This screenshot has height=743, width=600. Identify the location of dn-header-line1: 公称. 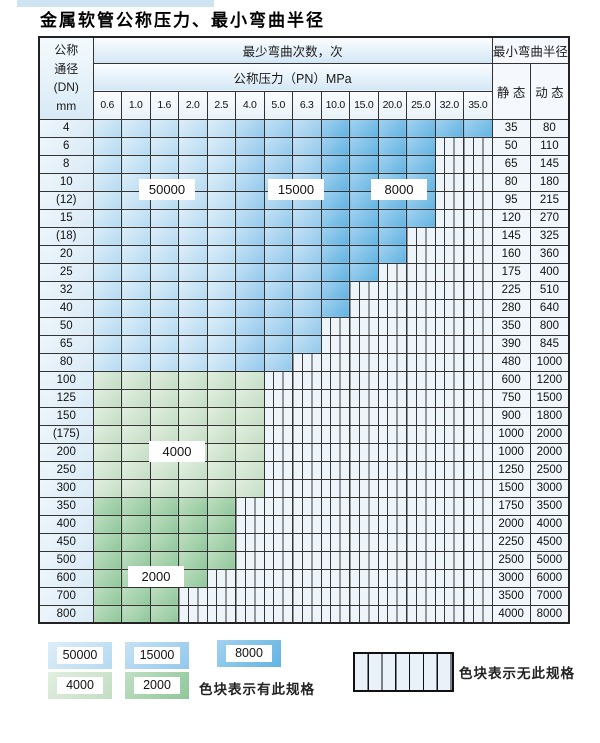
(66, 50).